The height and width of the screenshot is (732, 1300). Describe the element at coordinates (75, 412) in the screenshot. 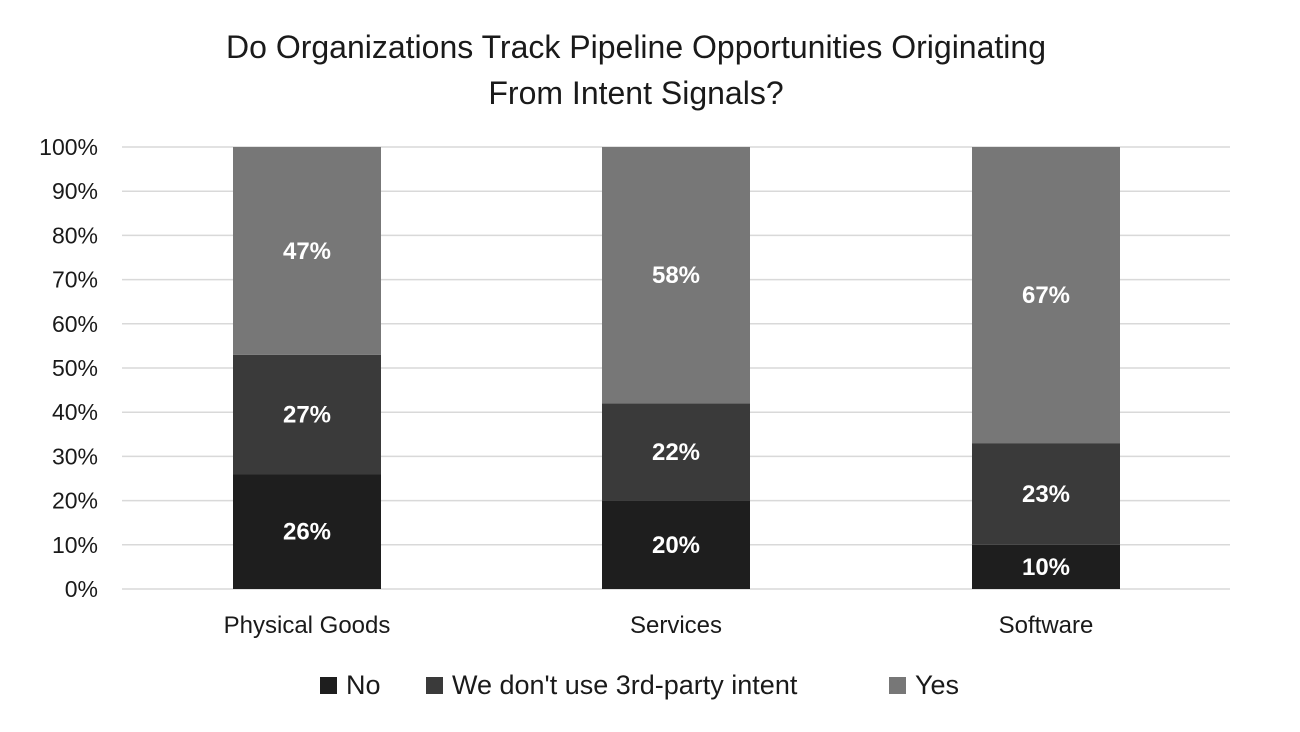

I see `y-tick-label: 40%` at that location.